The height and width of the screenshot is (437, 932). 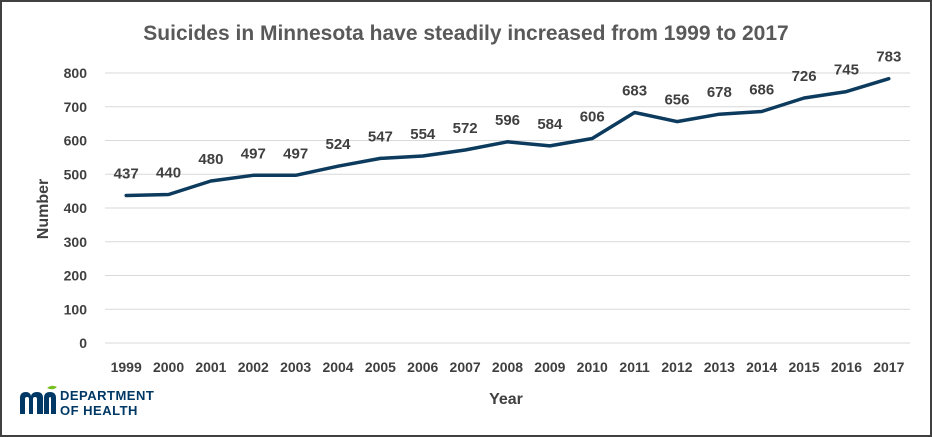 I want to click on x-tick-label: 1999, so click(x=126, y=367).